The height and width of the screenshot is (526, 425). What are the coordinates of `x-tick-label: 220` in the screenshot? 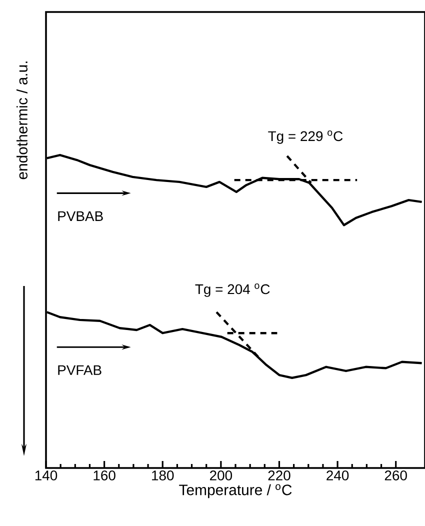 It's located at (279, 475).